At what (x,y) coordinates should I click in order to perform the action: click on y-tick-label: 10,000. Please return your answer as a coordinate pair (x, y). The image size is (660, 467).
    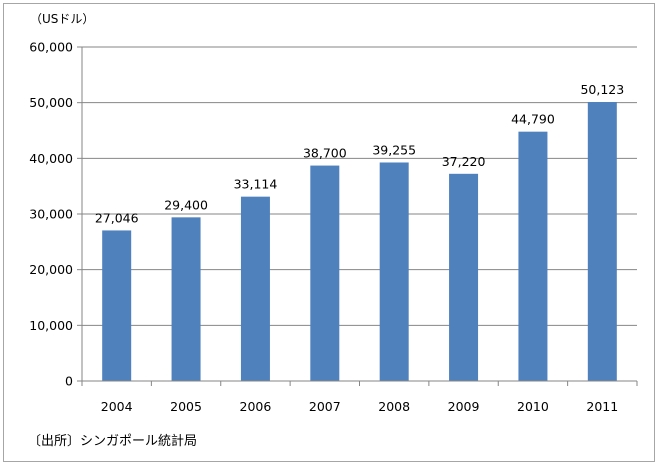
    Looking at the image, I should click on (51, 325).